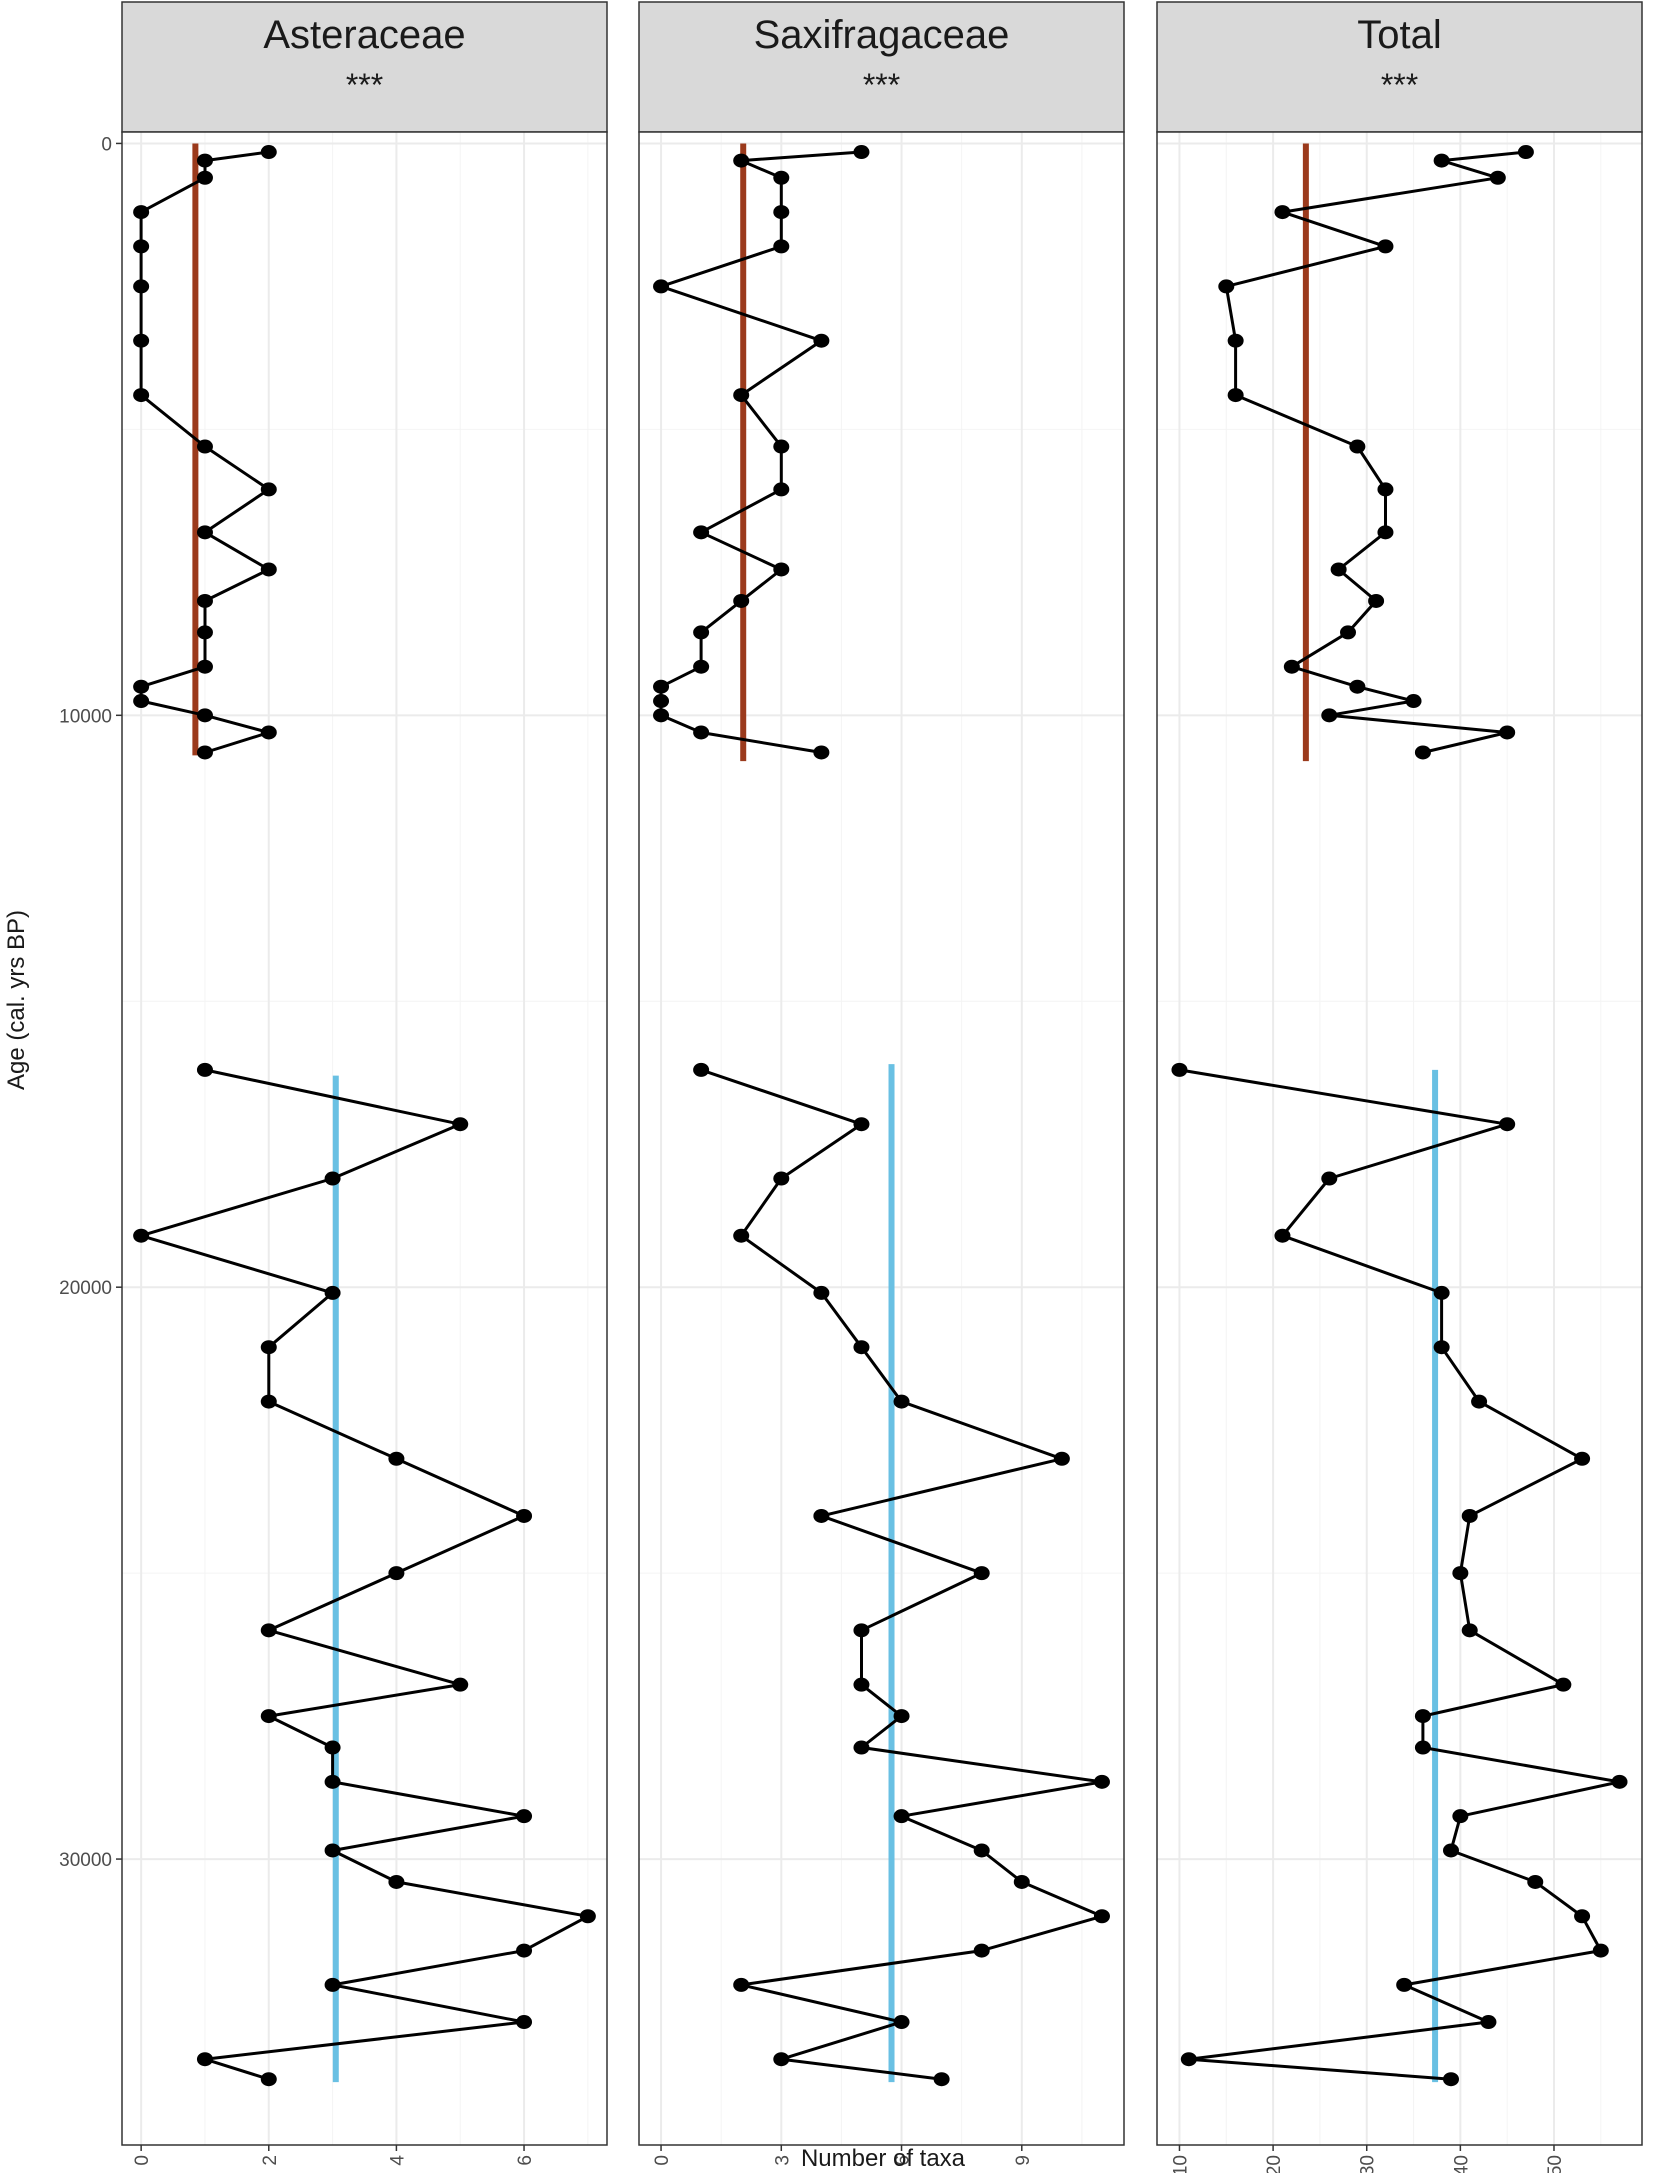  I want to click on x-tick-label: 40, so click(1461, 2164).